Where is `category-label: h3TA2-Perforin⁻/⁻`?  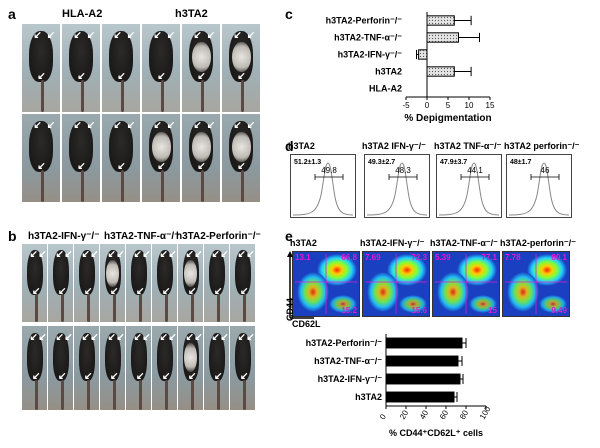
category-label: h3TA2-Perforin⁻/⁻ is located at coordinates (364, 21).